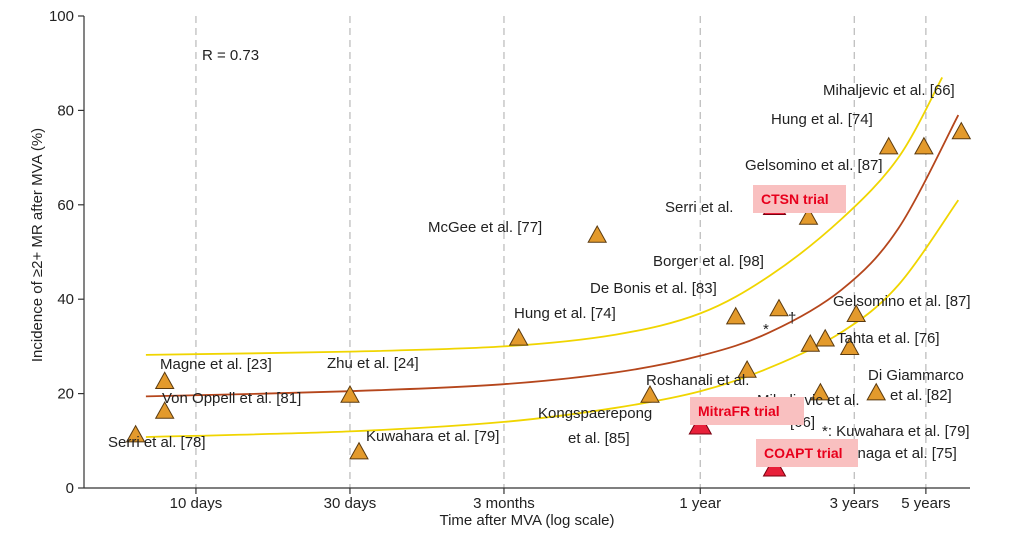 Image resolution: width=1012 pixels, height=536 pixels. What do you see at coordinates (37, 245) in the screenshot?
I see `y-axis-label: Incidence of ≥2+ MR after MVA (%)` at bounding box center [37, 245].